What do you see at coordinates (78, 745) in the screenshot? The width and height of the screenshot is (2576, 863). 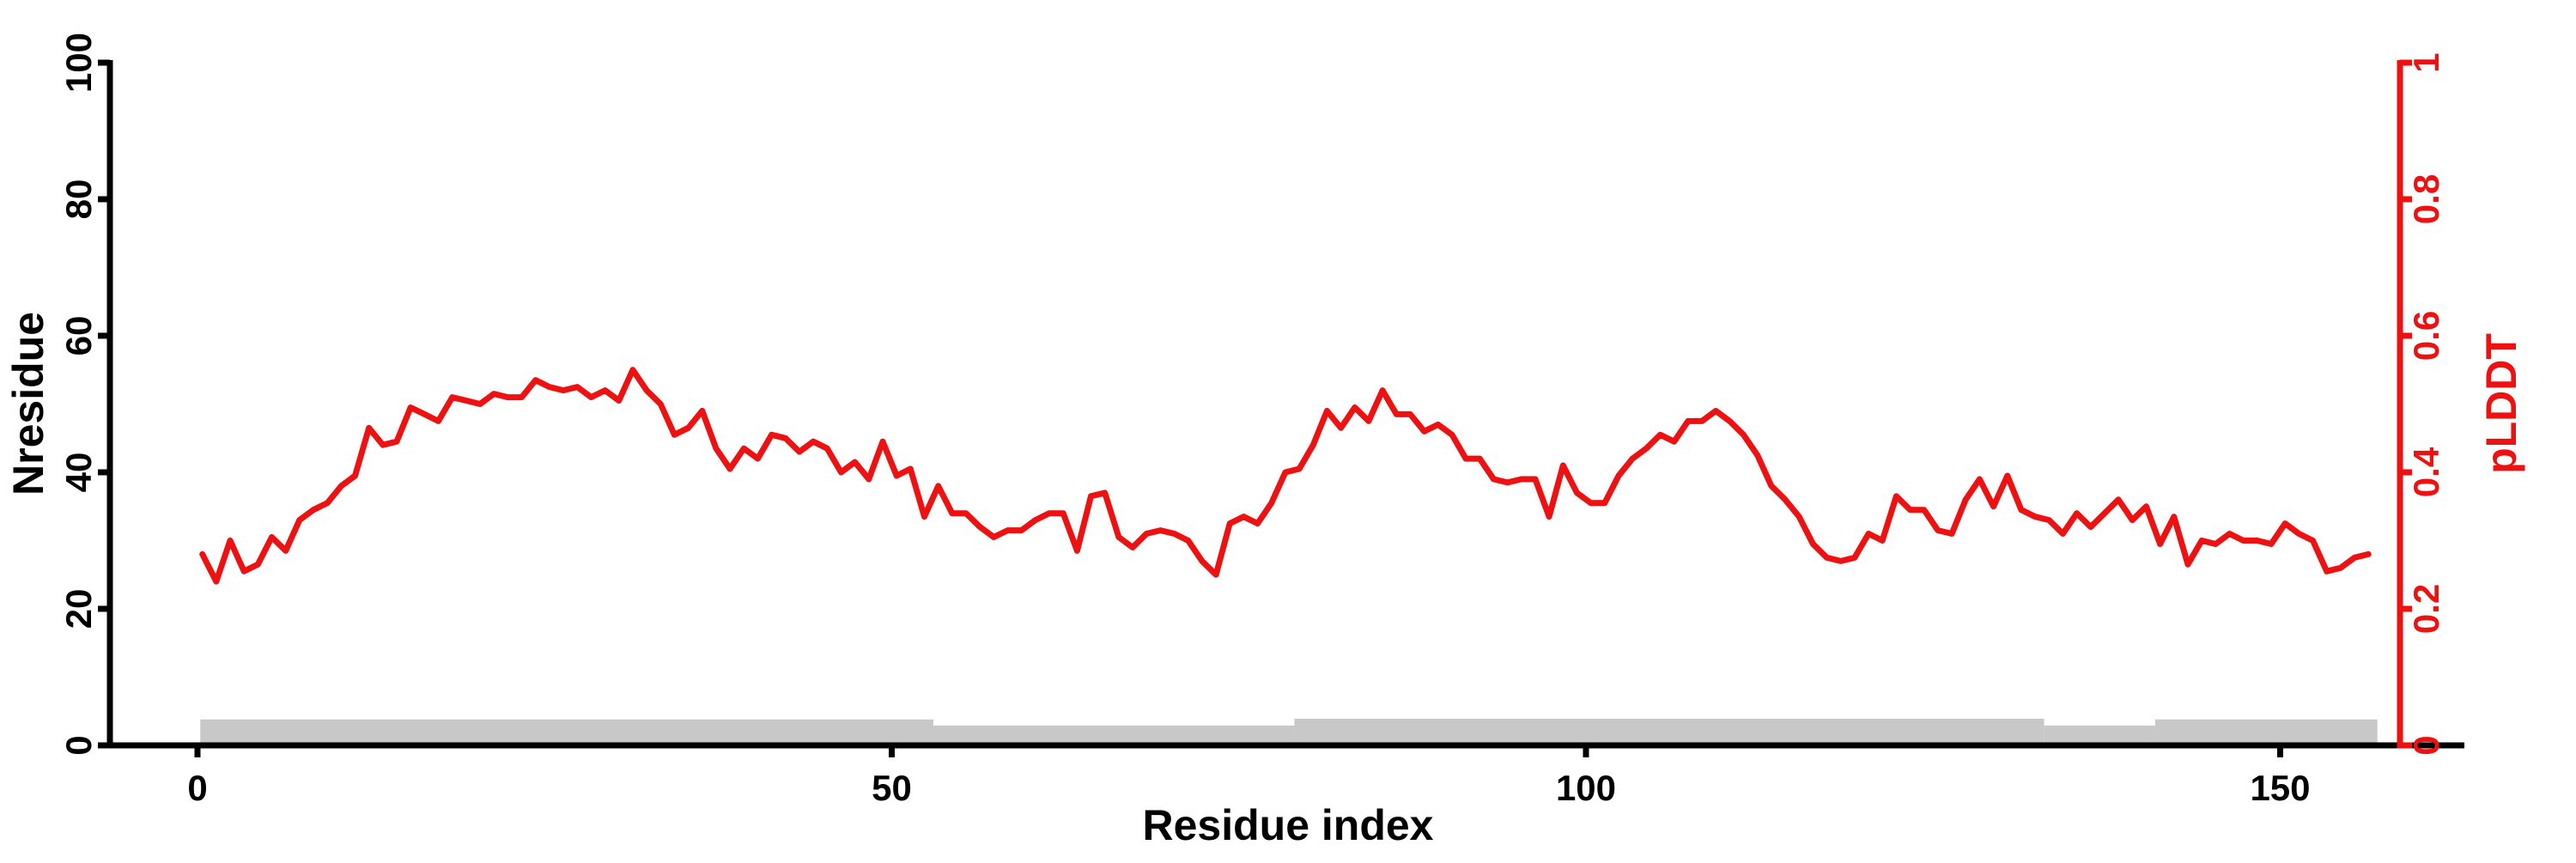 I see `left-axis-tick-label: 0` at bounding box center [78, 745].